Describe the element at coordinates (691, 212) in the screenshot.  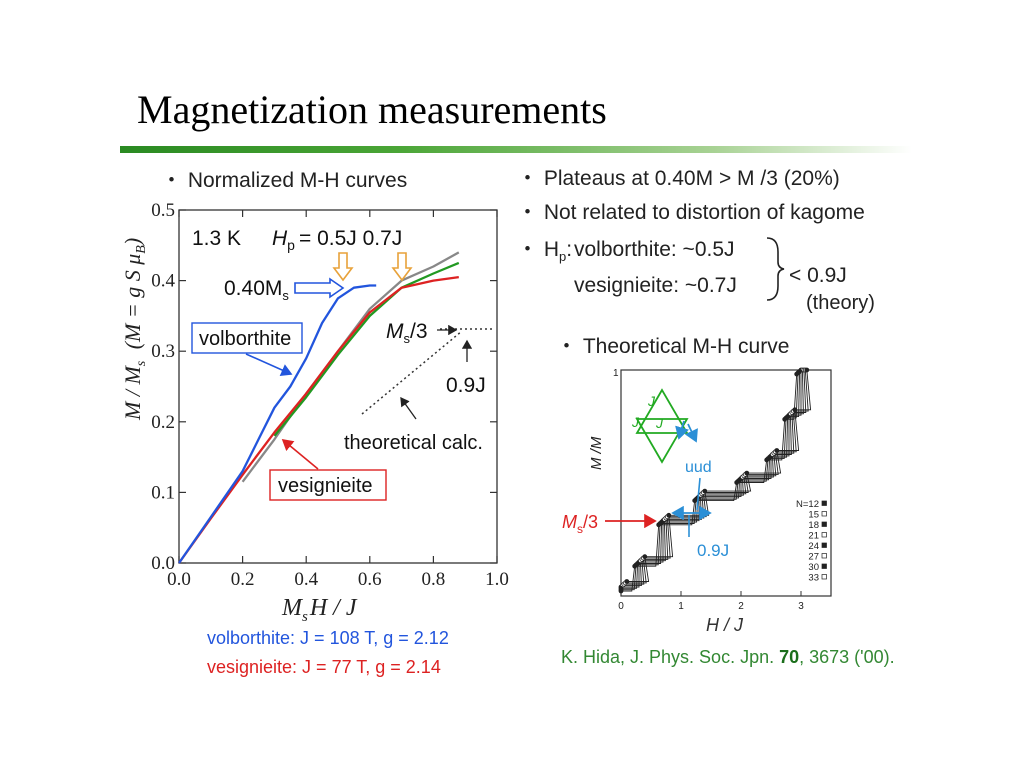
I see `bullet-distortion: ・ Not related to distortion of kagome` at that location.